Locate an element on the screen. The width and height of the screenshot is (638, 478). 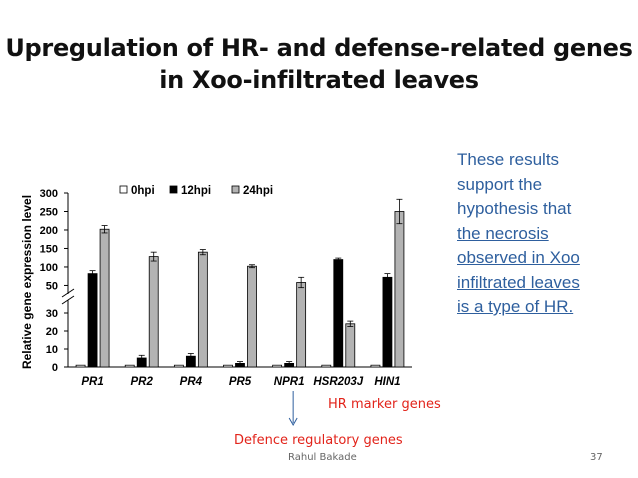
note-line-6: infiltrated leaves is located at coordinates (544, 283).